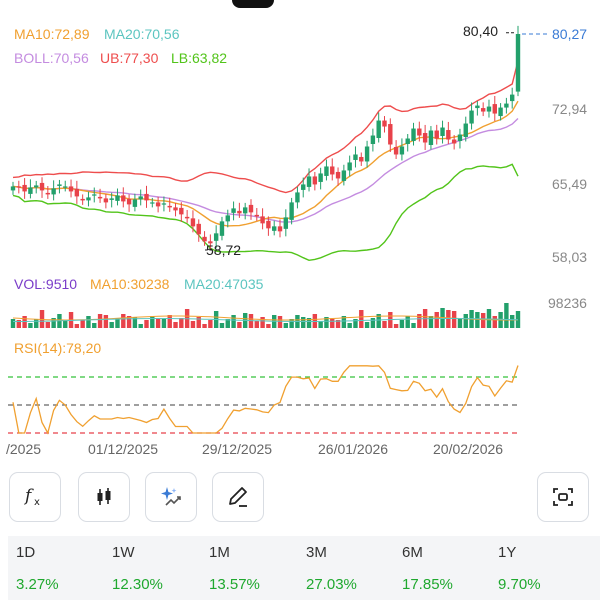 Image resolution: width=600 pixels, height=600 pixels. I want to click on ai-analysis-button, so click(171, 497).